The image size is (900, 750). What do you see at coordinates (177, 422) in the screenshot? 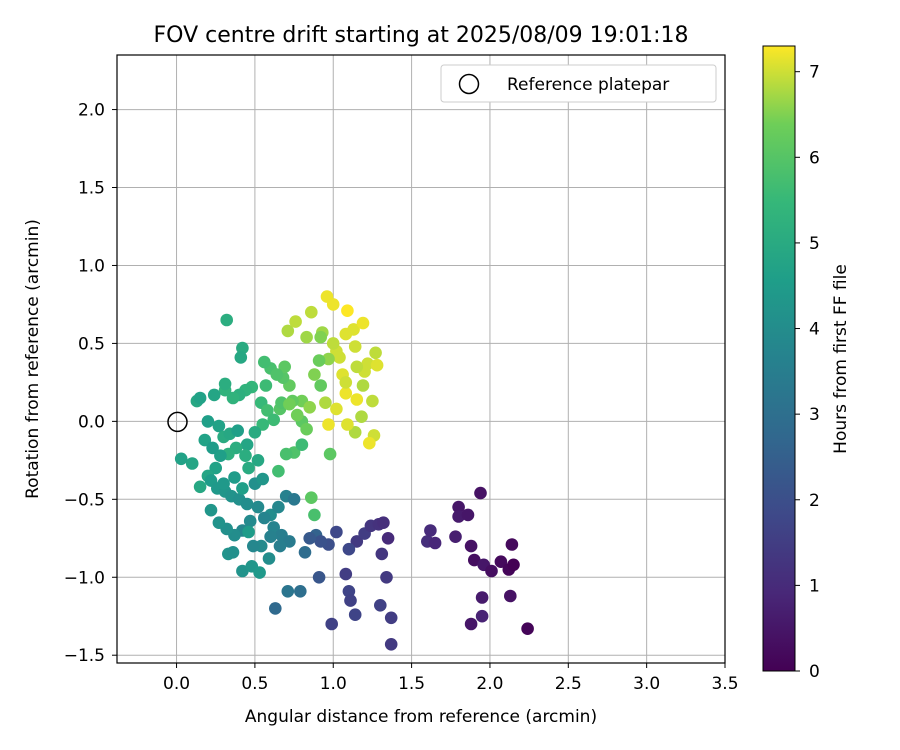
I see `reference-platepar-marker` at bounding box center [177, 422].